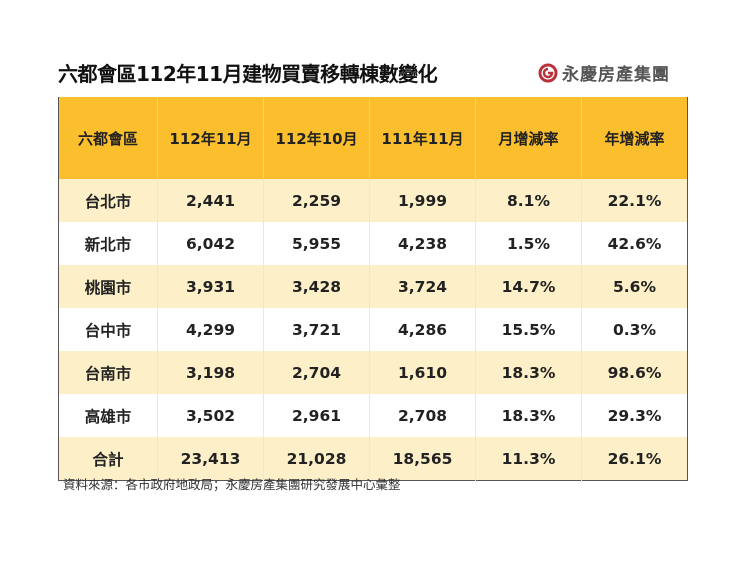 This screenshot has width=750, height=563. What do you see at coordinates (108, 372) in the screenshot?
I see `region-cell: 台南市` at bounding box center [108, 372].